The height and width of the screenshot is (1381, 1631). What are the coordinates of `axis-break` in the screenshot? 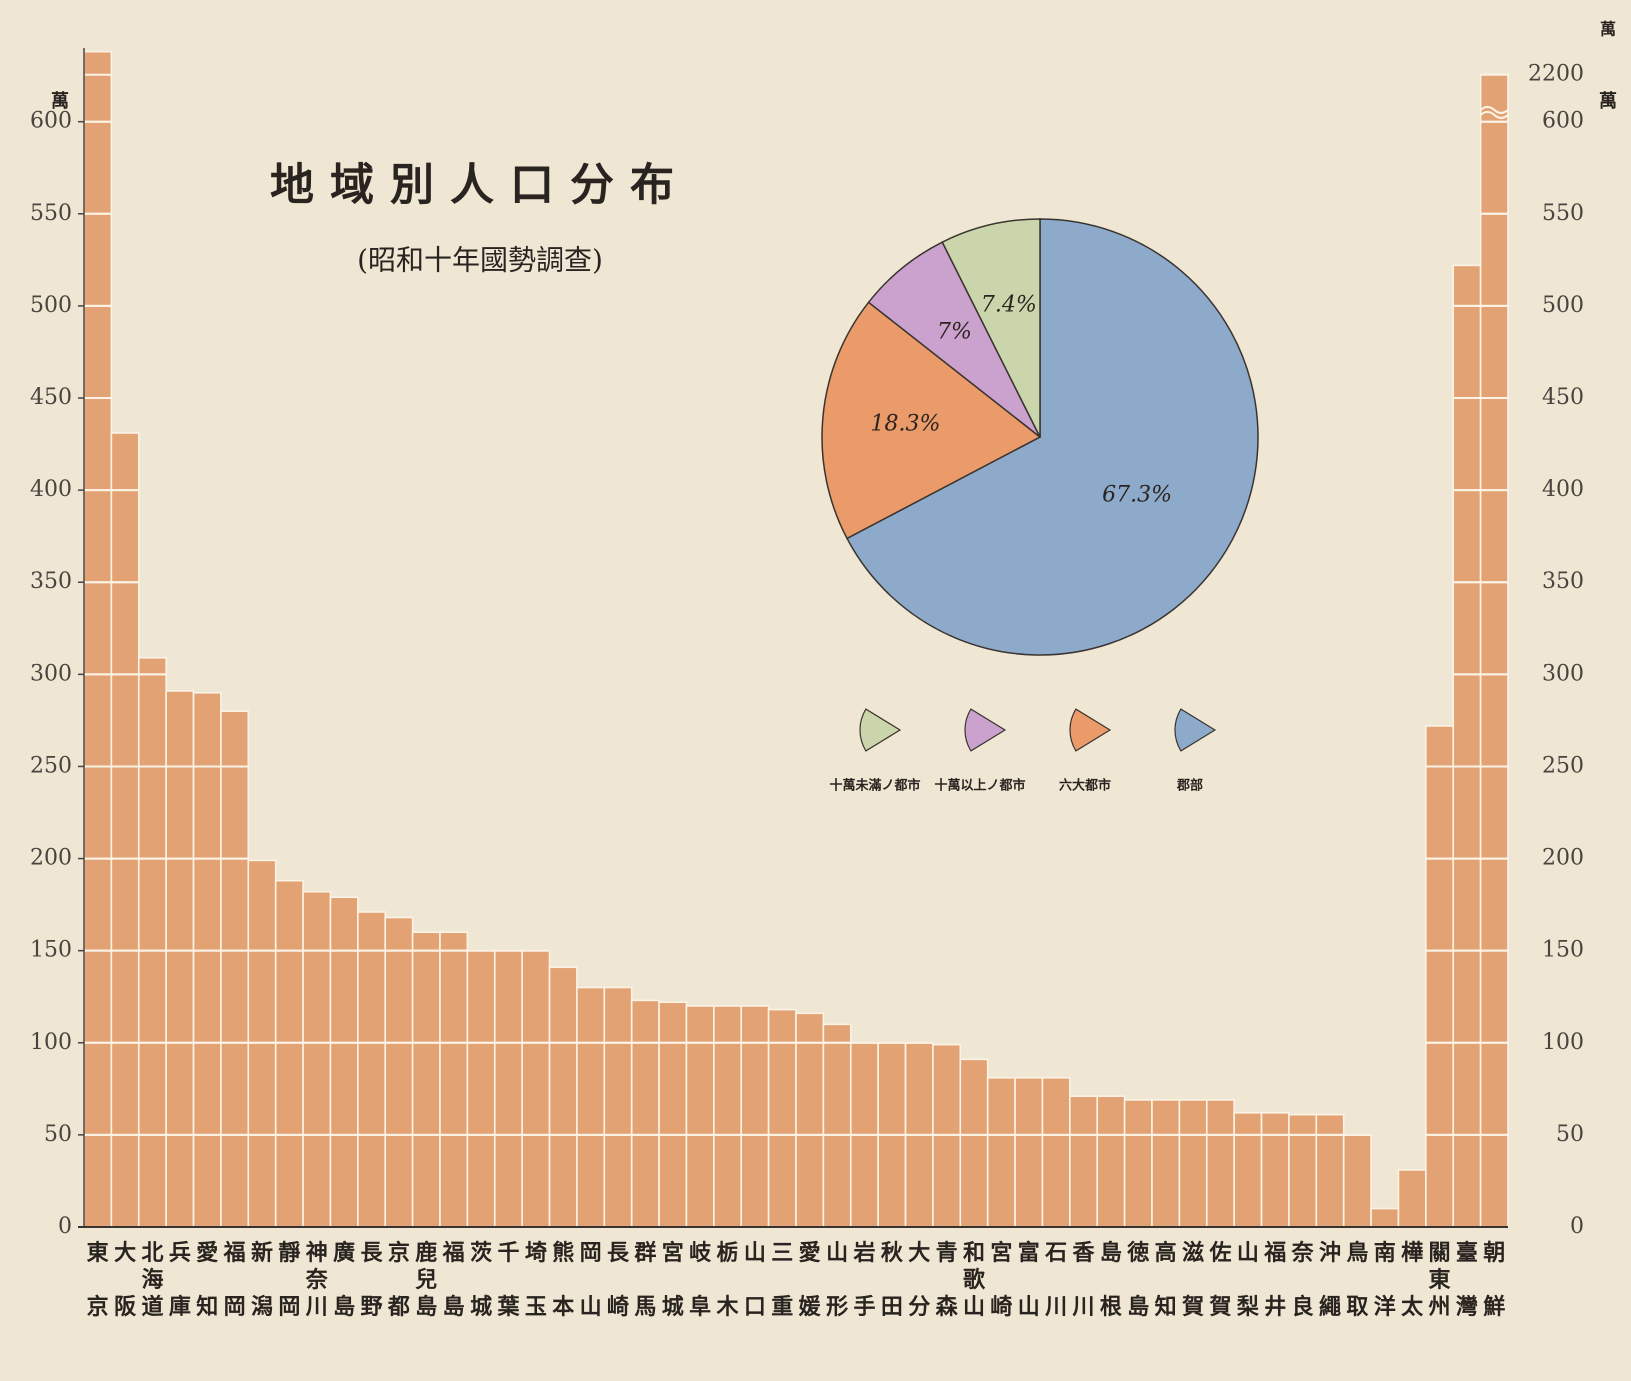 It's located at (1494, 112).